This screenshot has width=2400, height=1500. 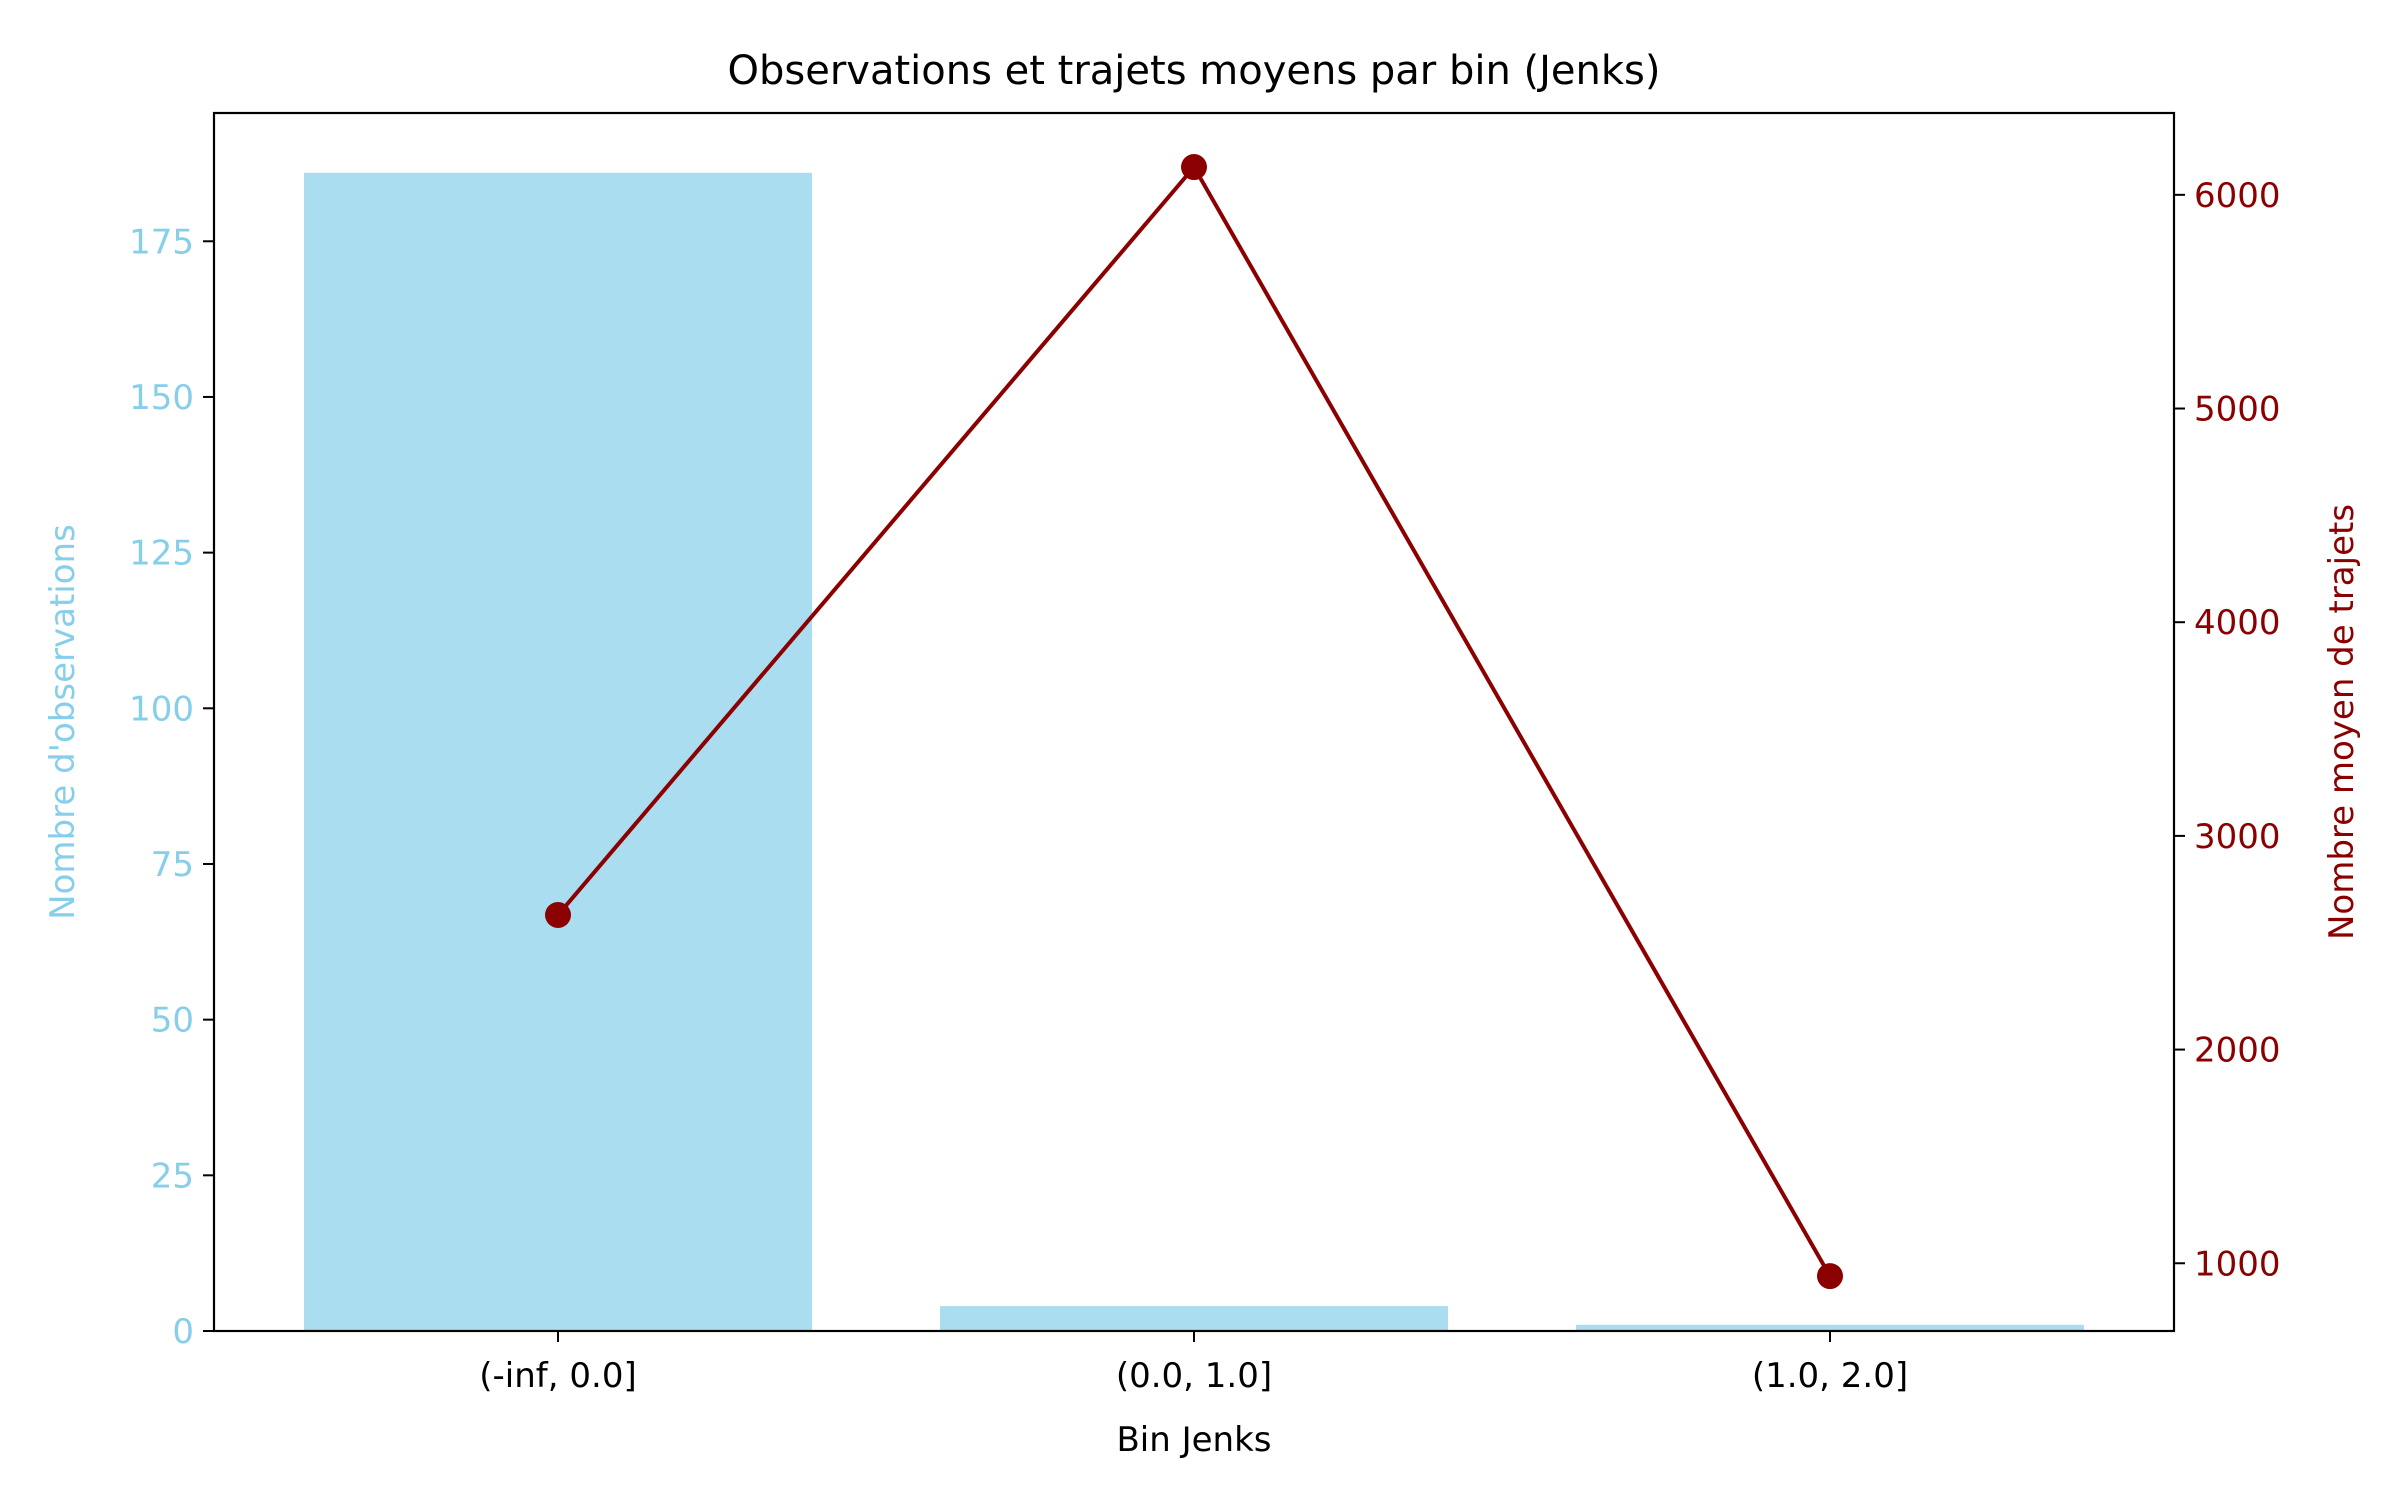 I want to click on left-tick-label: 50, so click(x=172, y=1021).